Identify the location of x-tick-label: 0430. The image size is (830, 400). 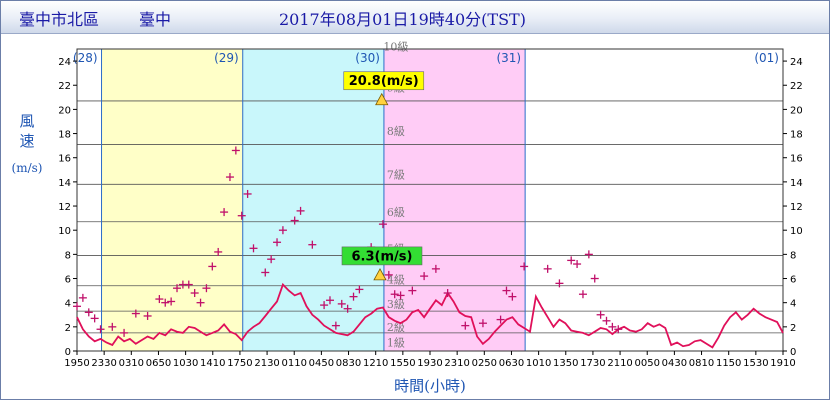
(674, 363).